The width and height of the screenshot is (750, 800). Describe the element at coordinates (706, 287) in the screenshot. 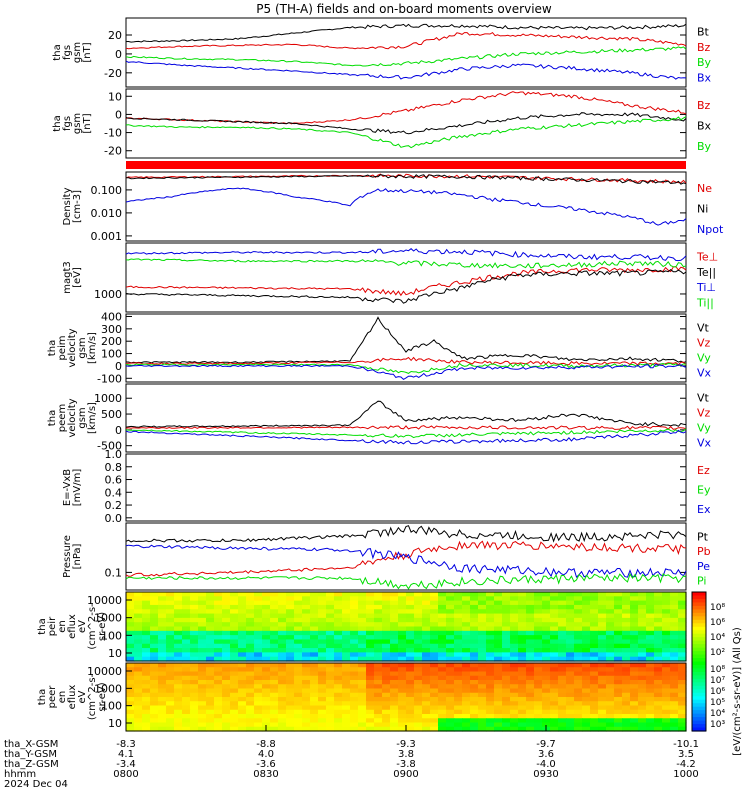

I see `legend-label: Ti⊥` at that location.